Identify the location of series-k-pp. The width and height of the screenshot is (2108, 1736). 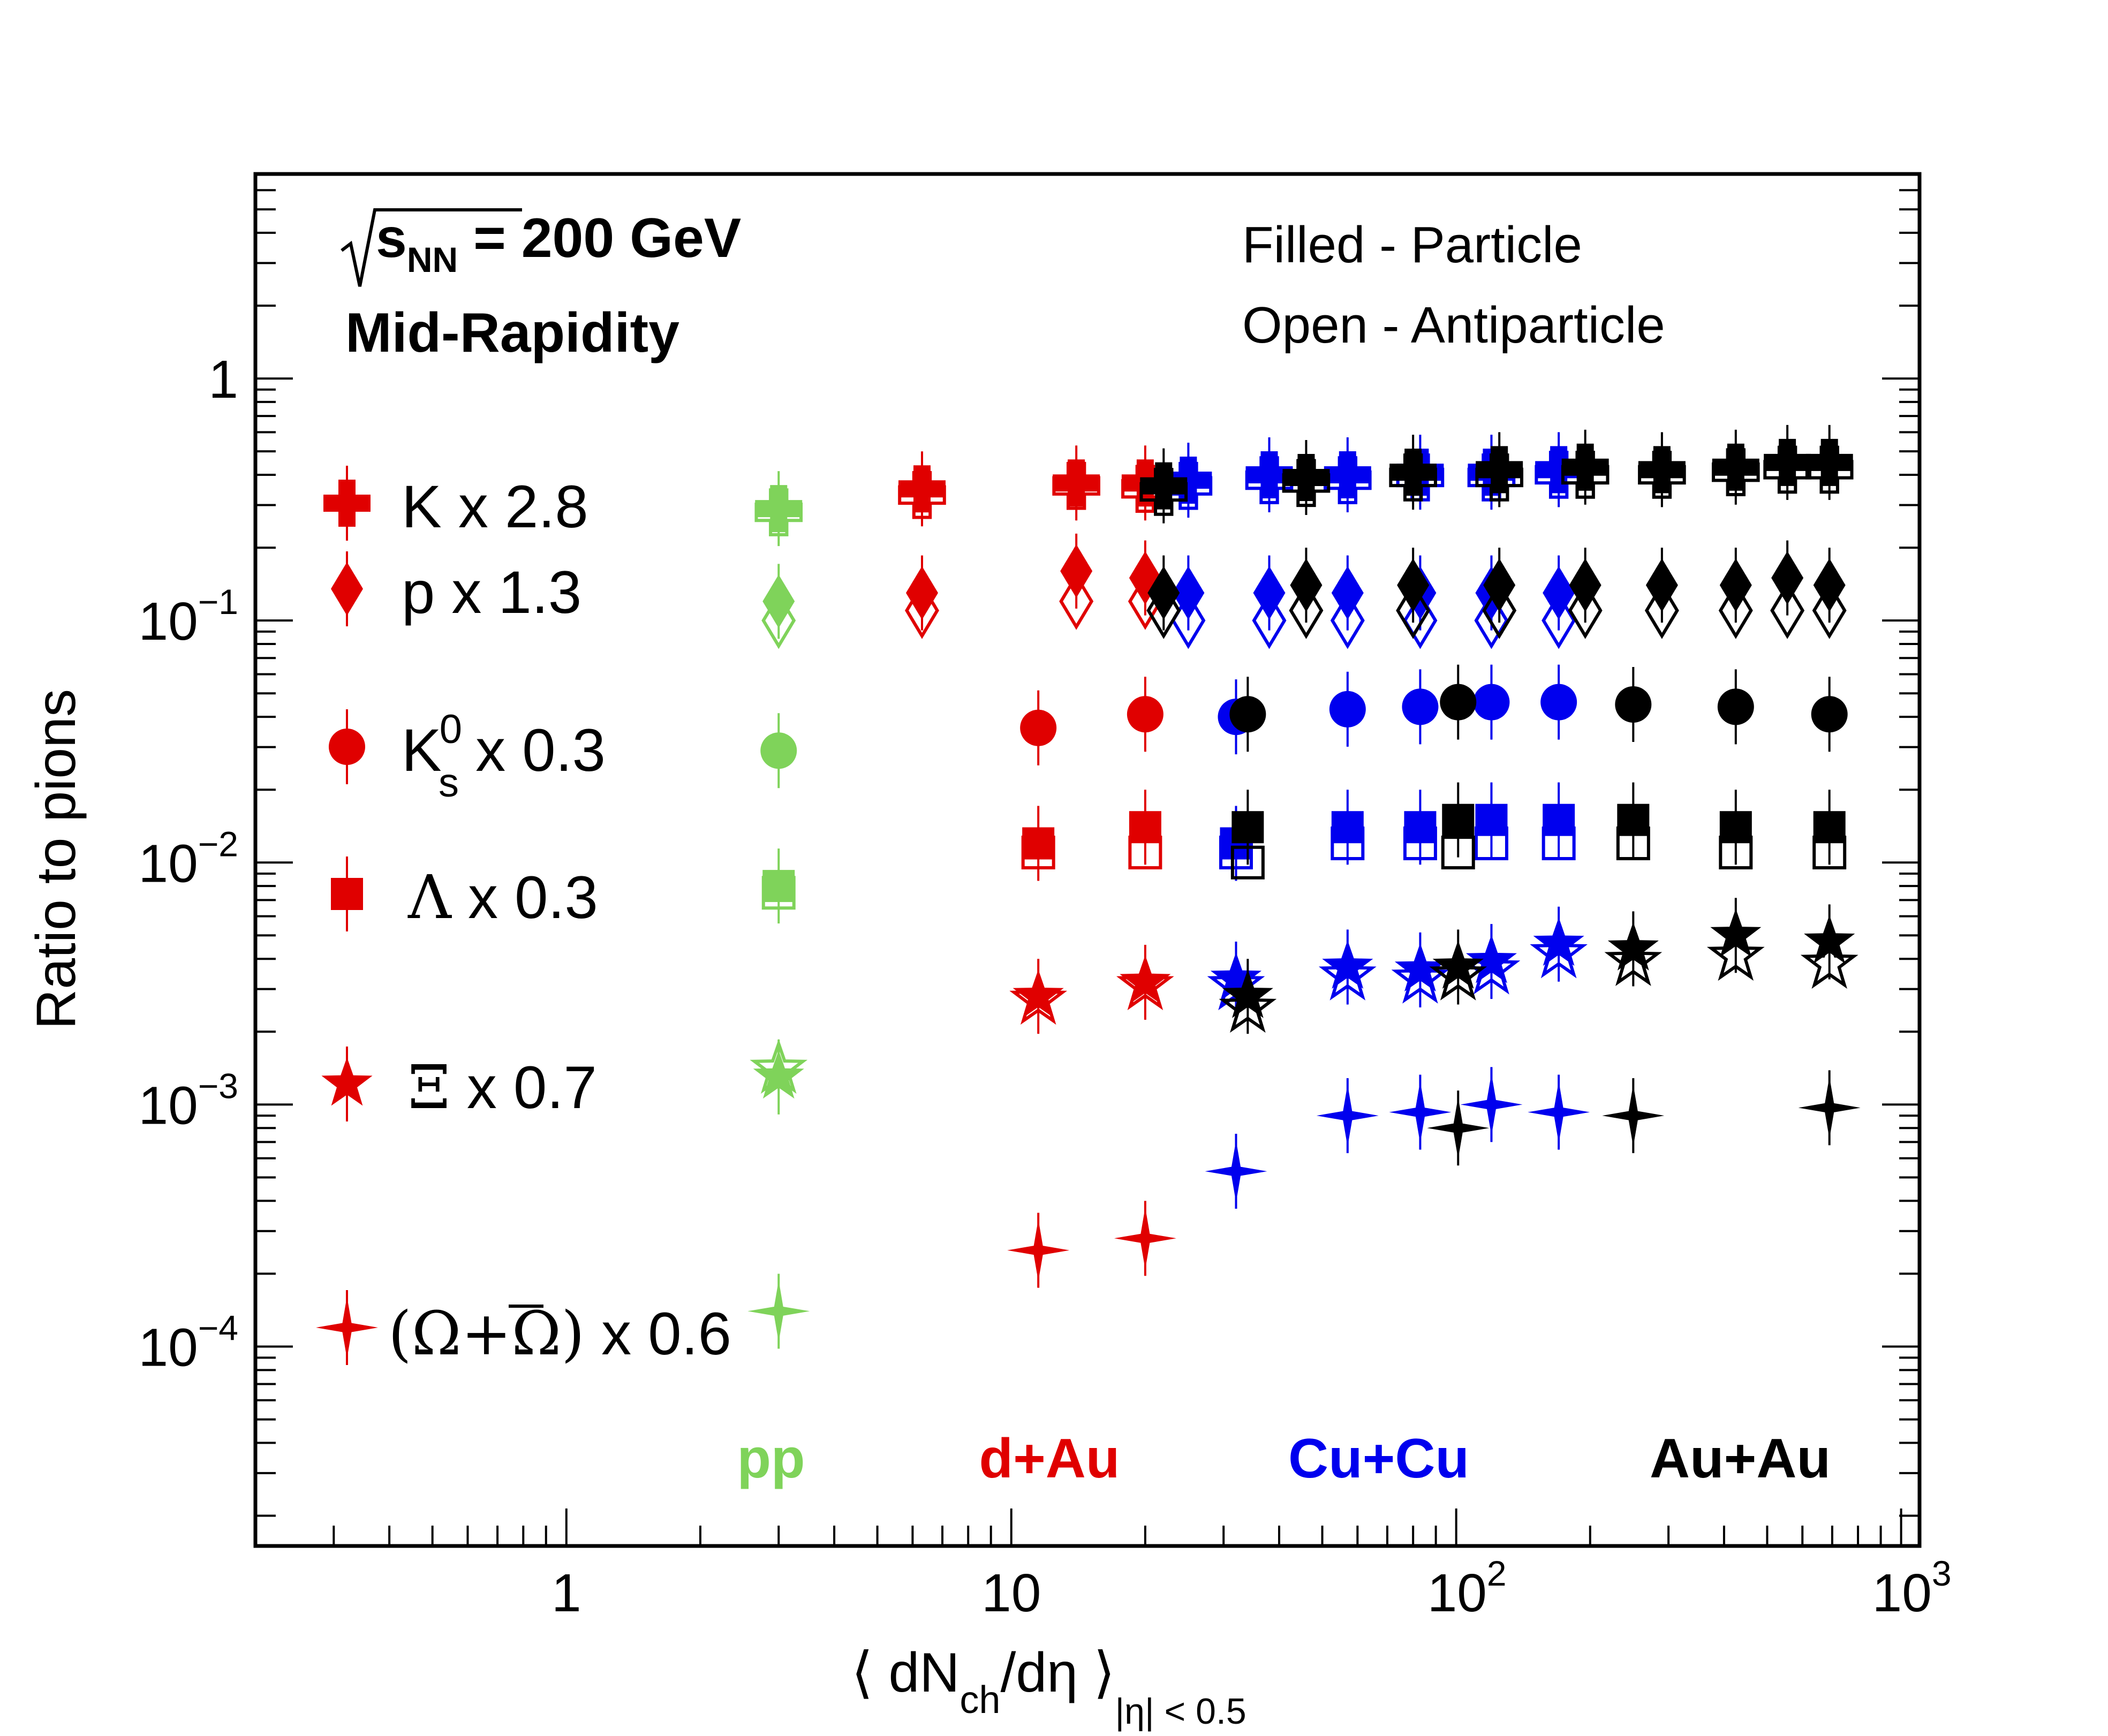
(778, 509).